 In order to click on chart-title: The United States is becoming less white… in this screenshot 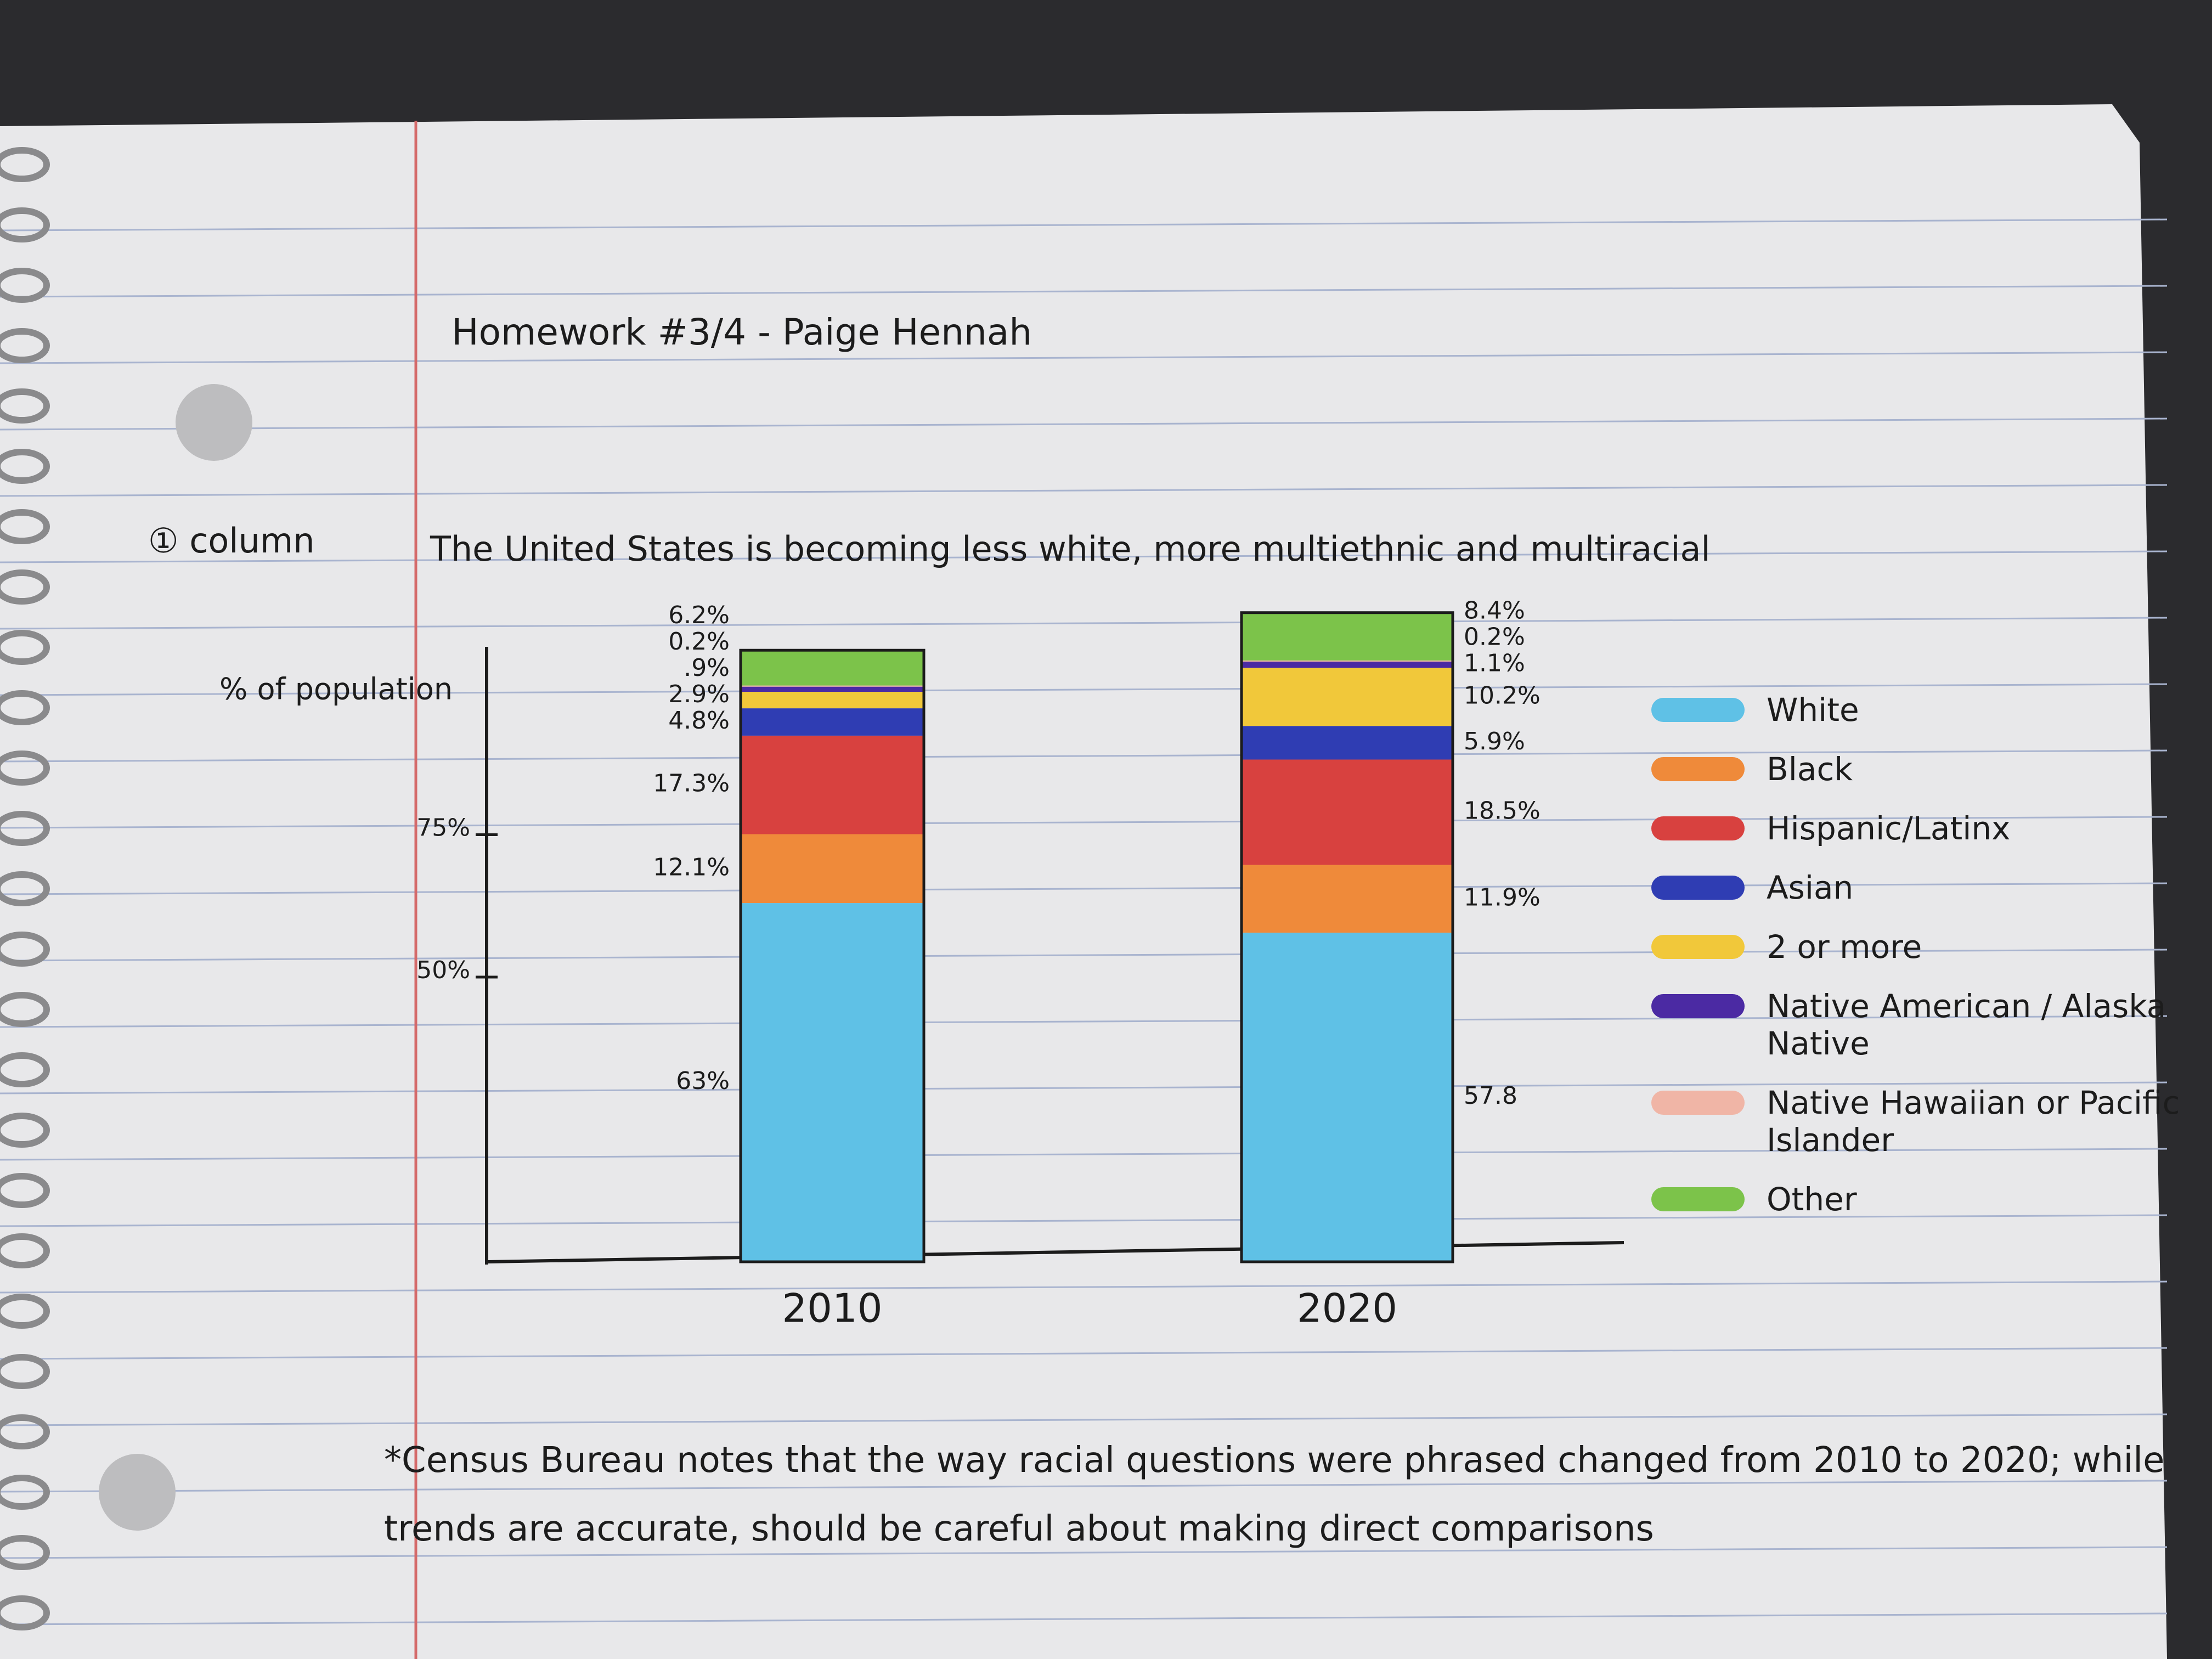, I will do `click(1070, 549)`.